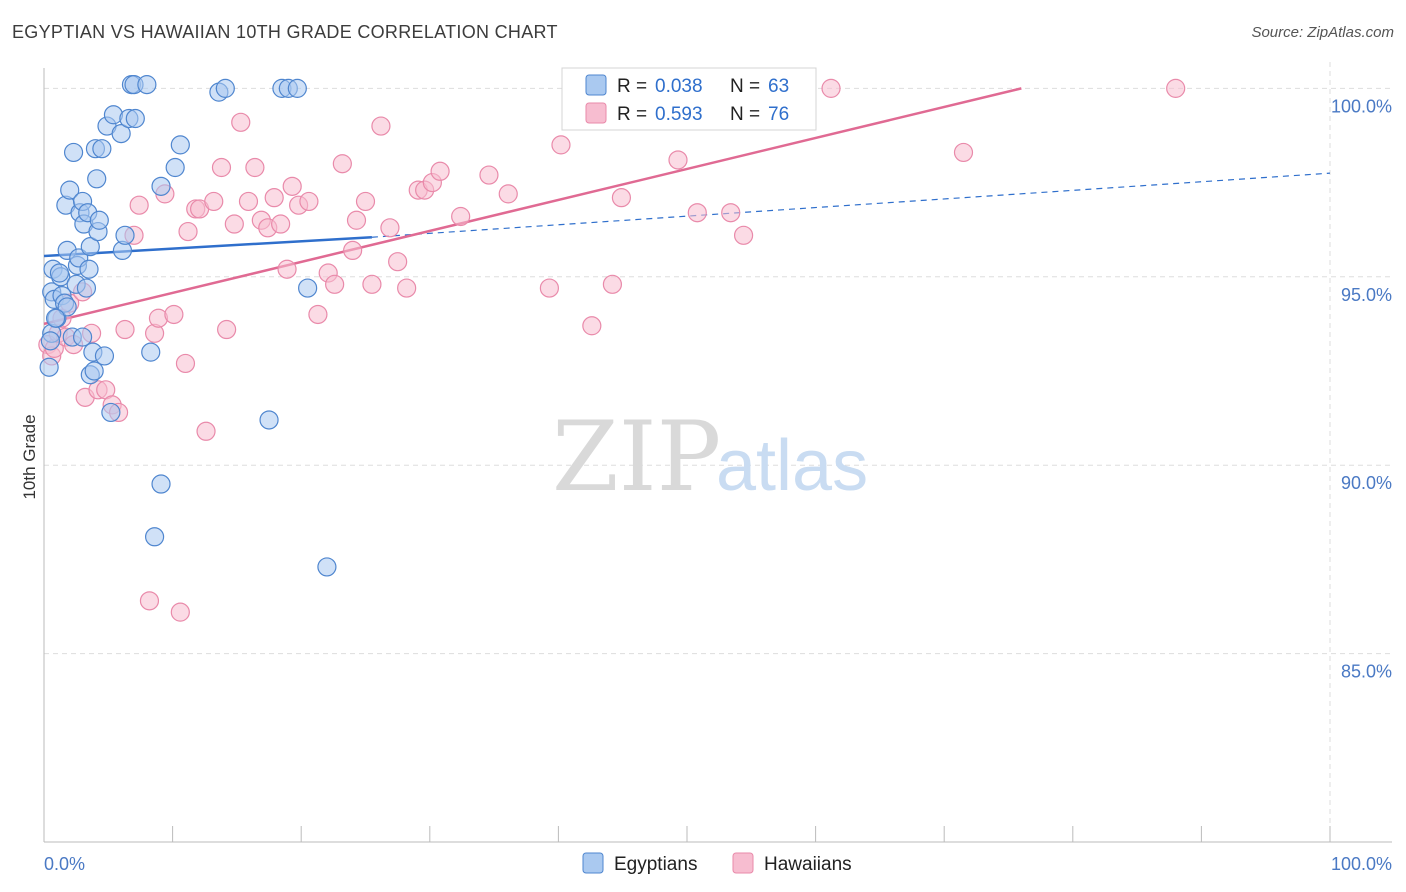 The height and width of the screenshot is (892, 1406). I want to click on legend-r-value-hawaiians: 0.593, so click(679, 114).